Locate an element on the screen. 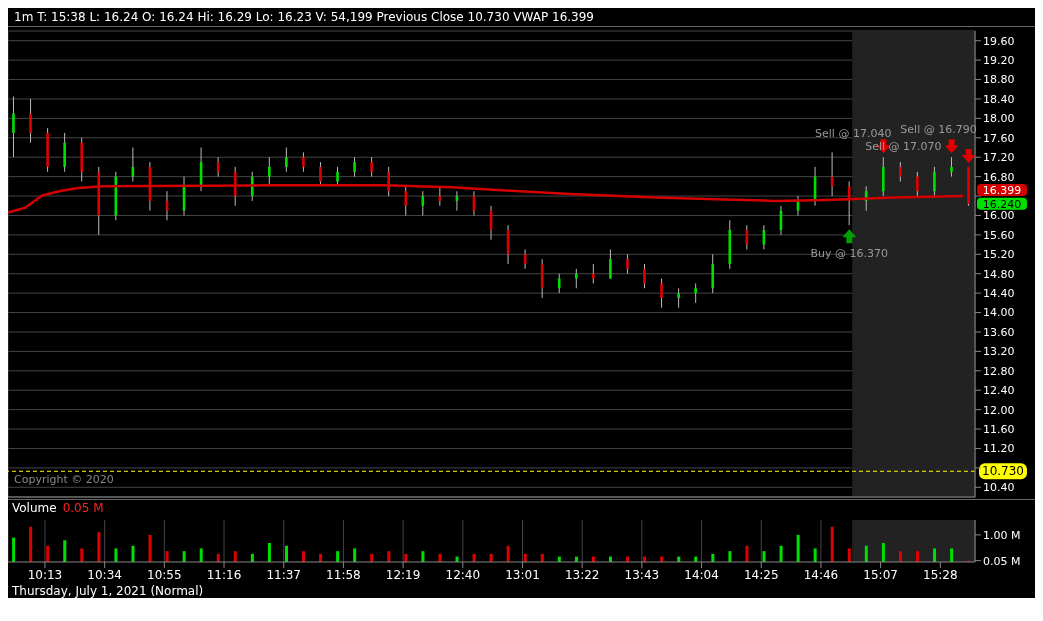  y-tick-label: 18.40 is located at coordinates (999, 99).